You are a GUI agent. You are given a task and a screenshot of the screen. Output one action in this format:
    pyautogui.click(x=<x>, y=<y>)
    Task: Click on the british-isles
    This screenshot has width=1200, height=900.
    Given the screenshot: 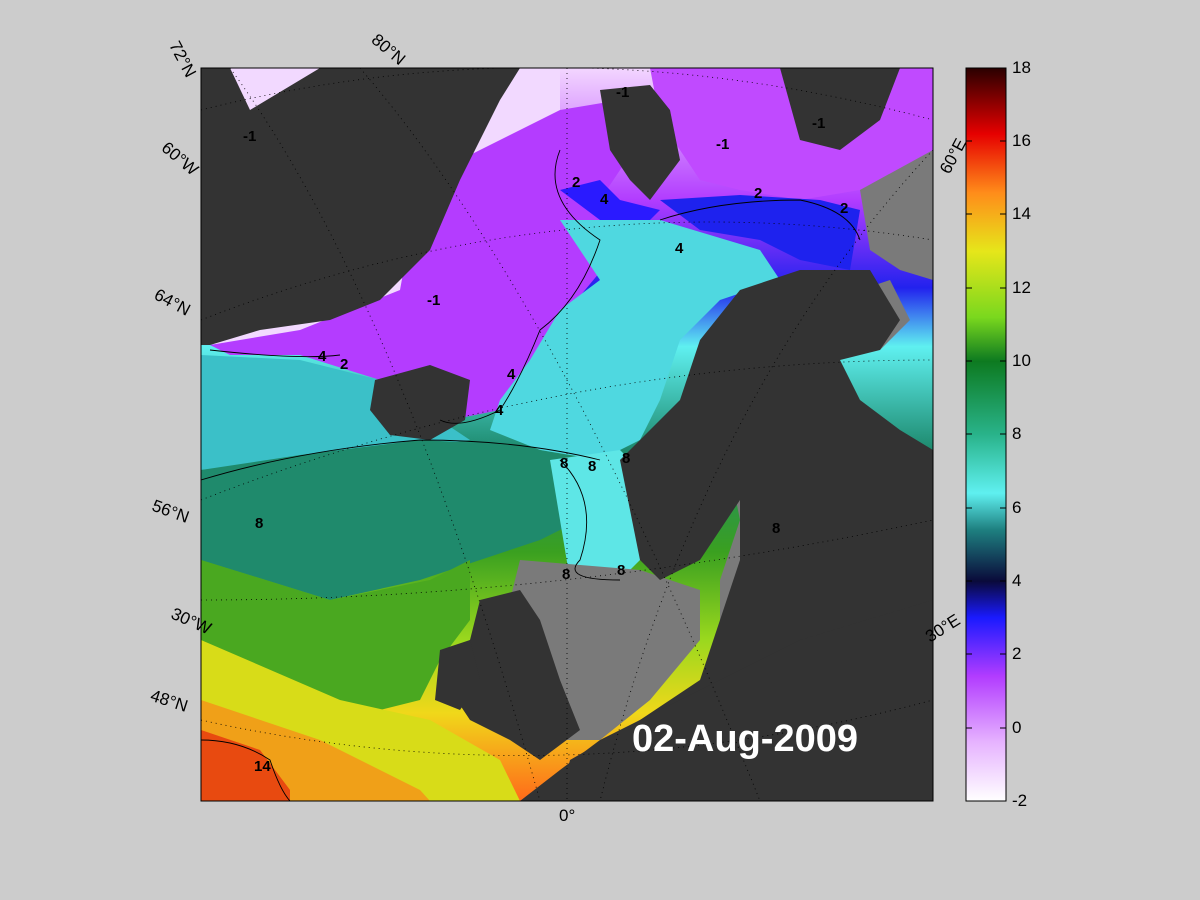 What is the action you would take?
    pyautogui.click(x=510, y=675)
    